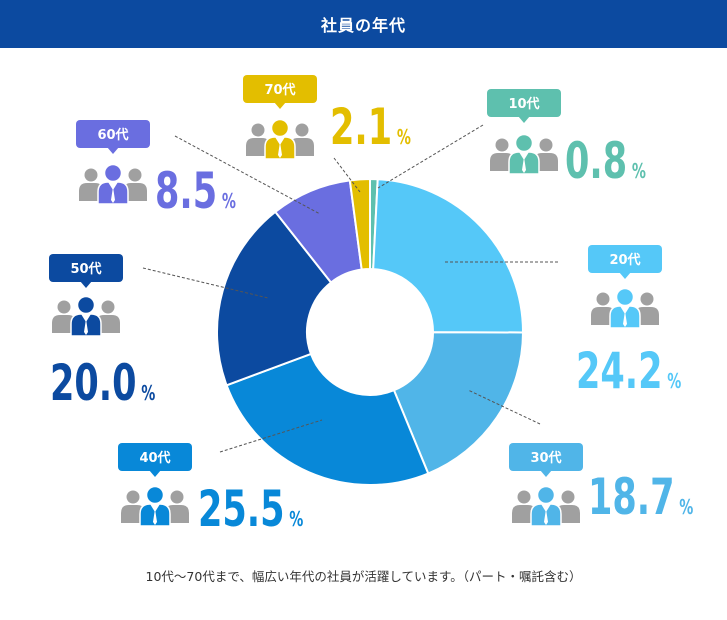  I want to click on value-label-30代: 18.7%, so click(640, 496).